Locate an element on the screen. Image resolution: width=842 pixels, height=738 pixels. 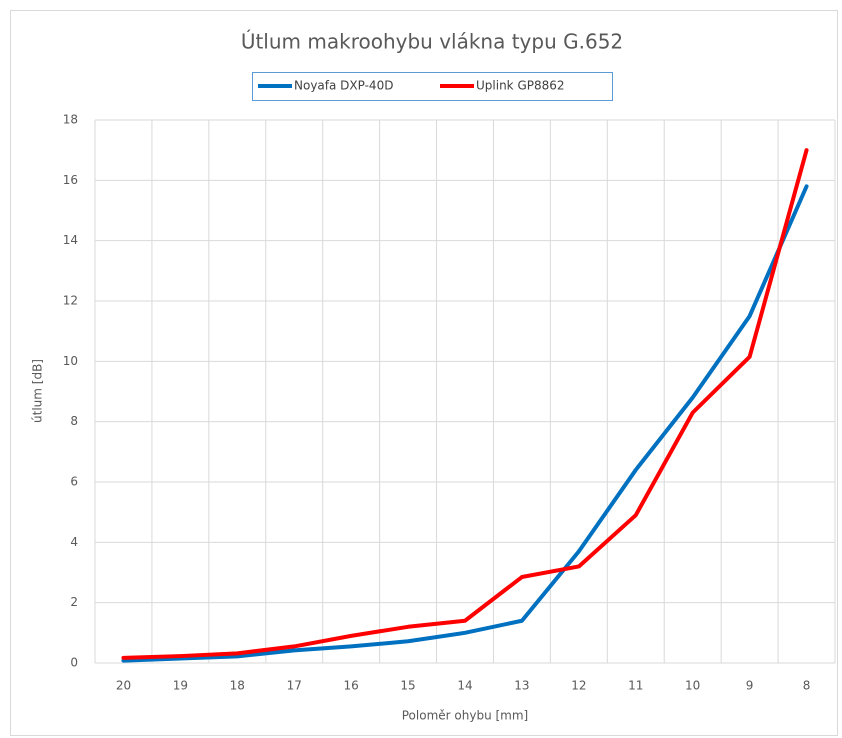
y-tick-label: 16 is located at coordinates (70, 180).